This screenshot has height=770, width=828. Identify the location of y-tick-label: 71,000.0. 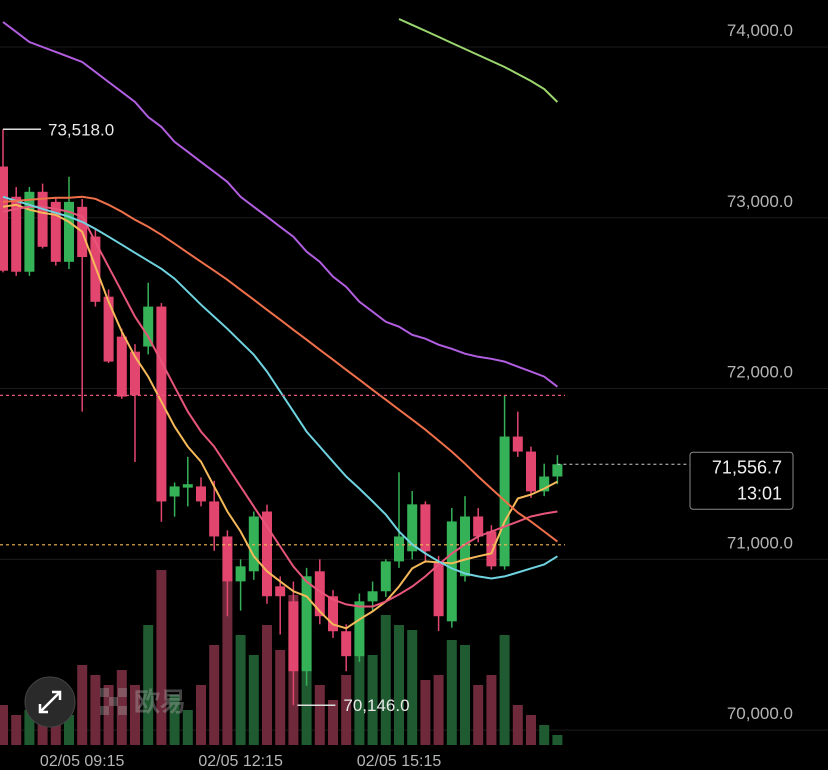
(760, 542).